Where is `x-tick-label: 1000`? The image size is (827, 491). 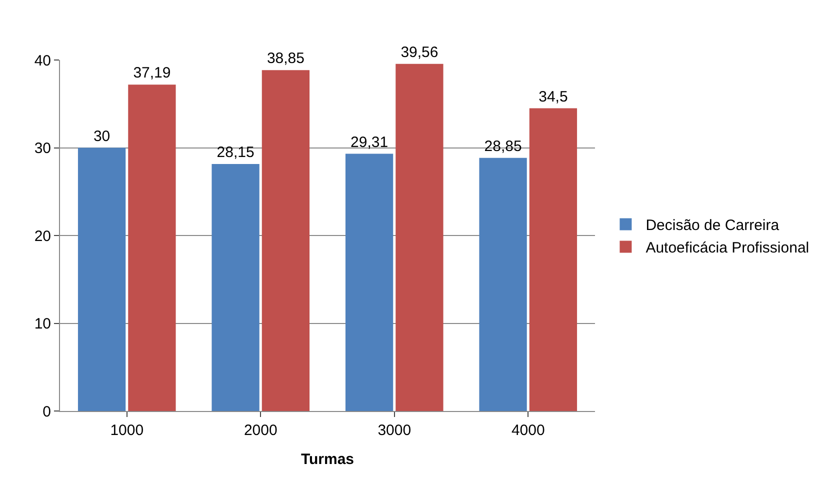
x-tick-label: 1000 is located at coordinates (127, 430).